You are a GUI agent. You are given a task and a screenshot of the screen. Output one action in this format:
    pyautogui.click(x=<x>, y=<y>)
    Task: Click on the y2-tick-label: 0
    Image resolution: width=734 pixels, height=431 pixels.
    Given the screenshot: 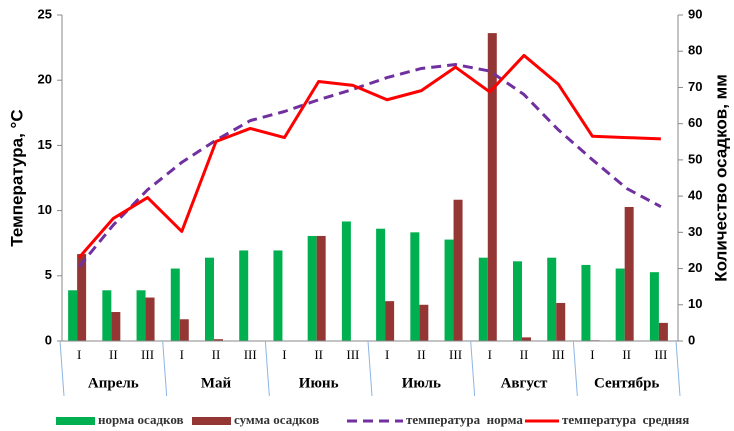 What is the action you would take?
    pyautogui.click(x=691, y=339)
    